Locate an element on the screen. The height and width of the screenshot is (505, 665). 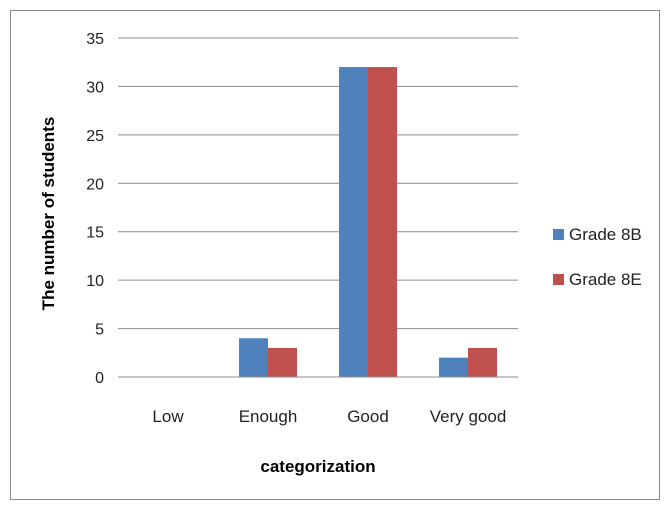
bar-grade-8b-enough is located at coordinates (253, 357).